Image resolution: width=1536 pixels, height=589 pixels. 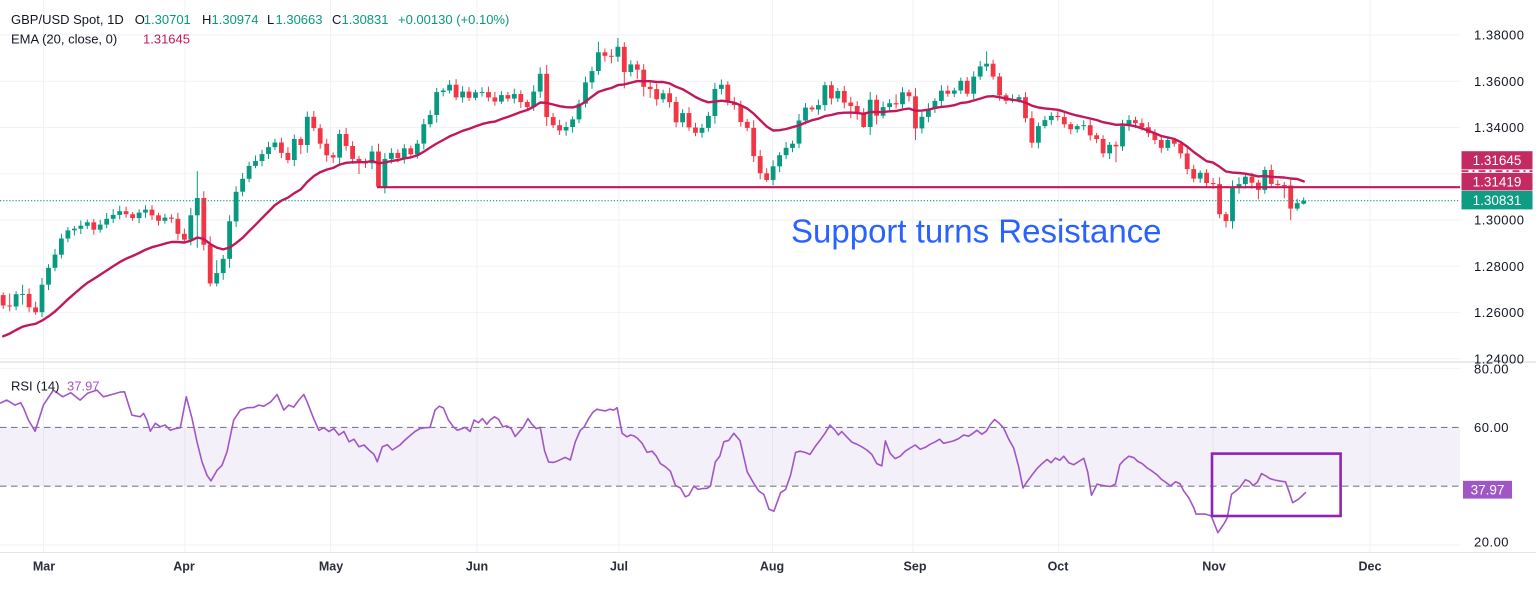 What do you see at coordinates (1499, 81) in the screenshot?
I see `svg-text: 1.36000` at bounding box center [1499, 81].